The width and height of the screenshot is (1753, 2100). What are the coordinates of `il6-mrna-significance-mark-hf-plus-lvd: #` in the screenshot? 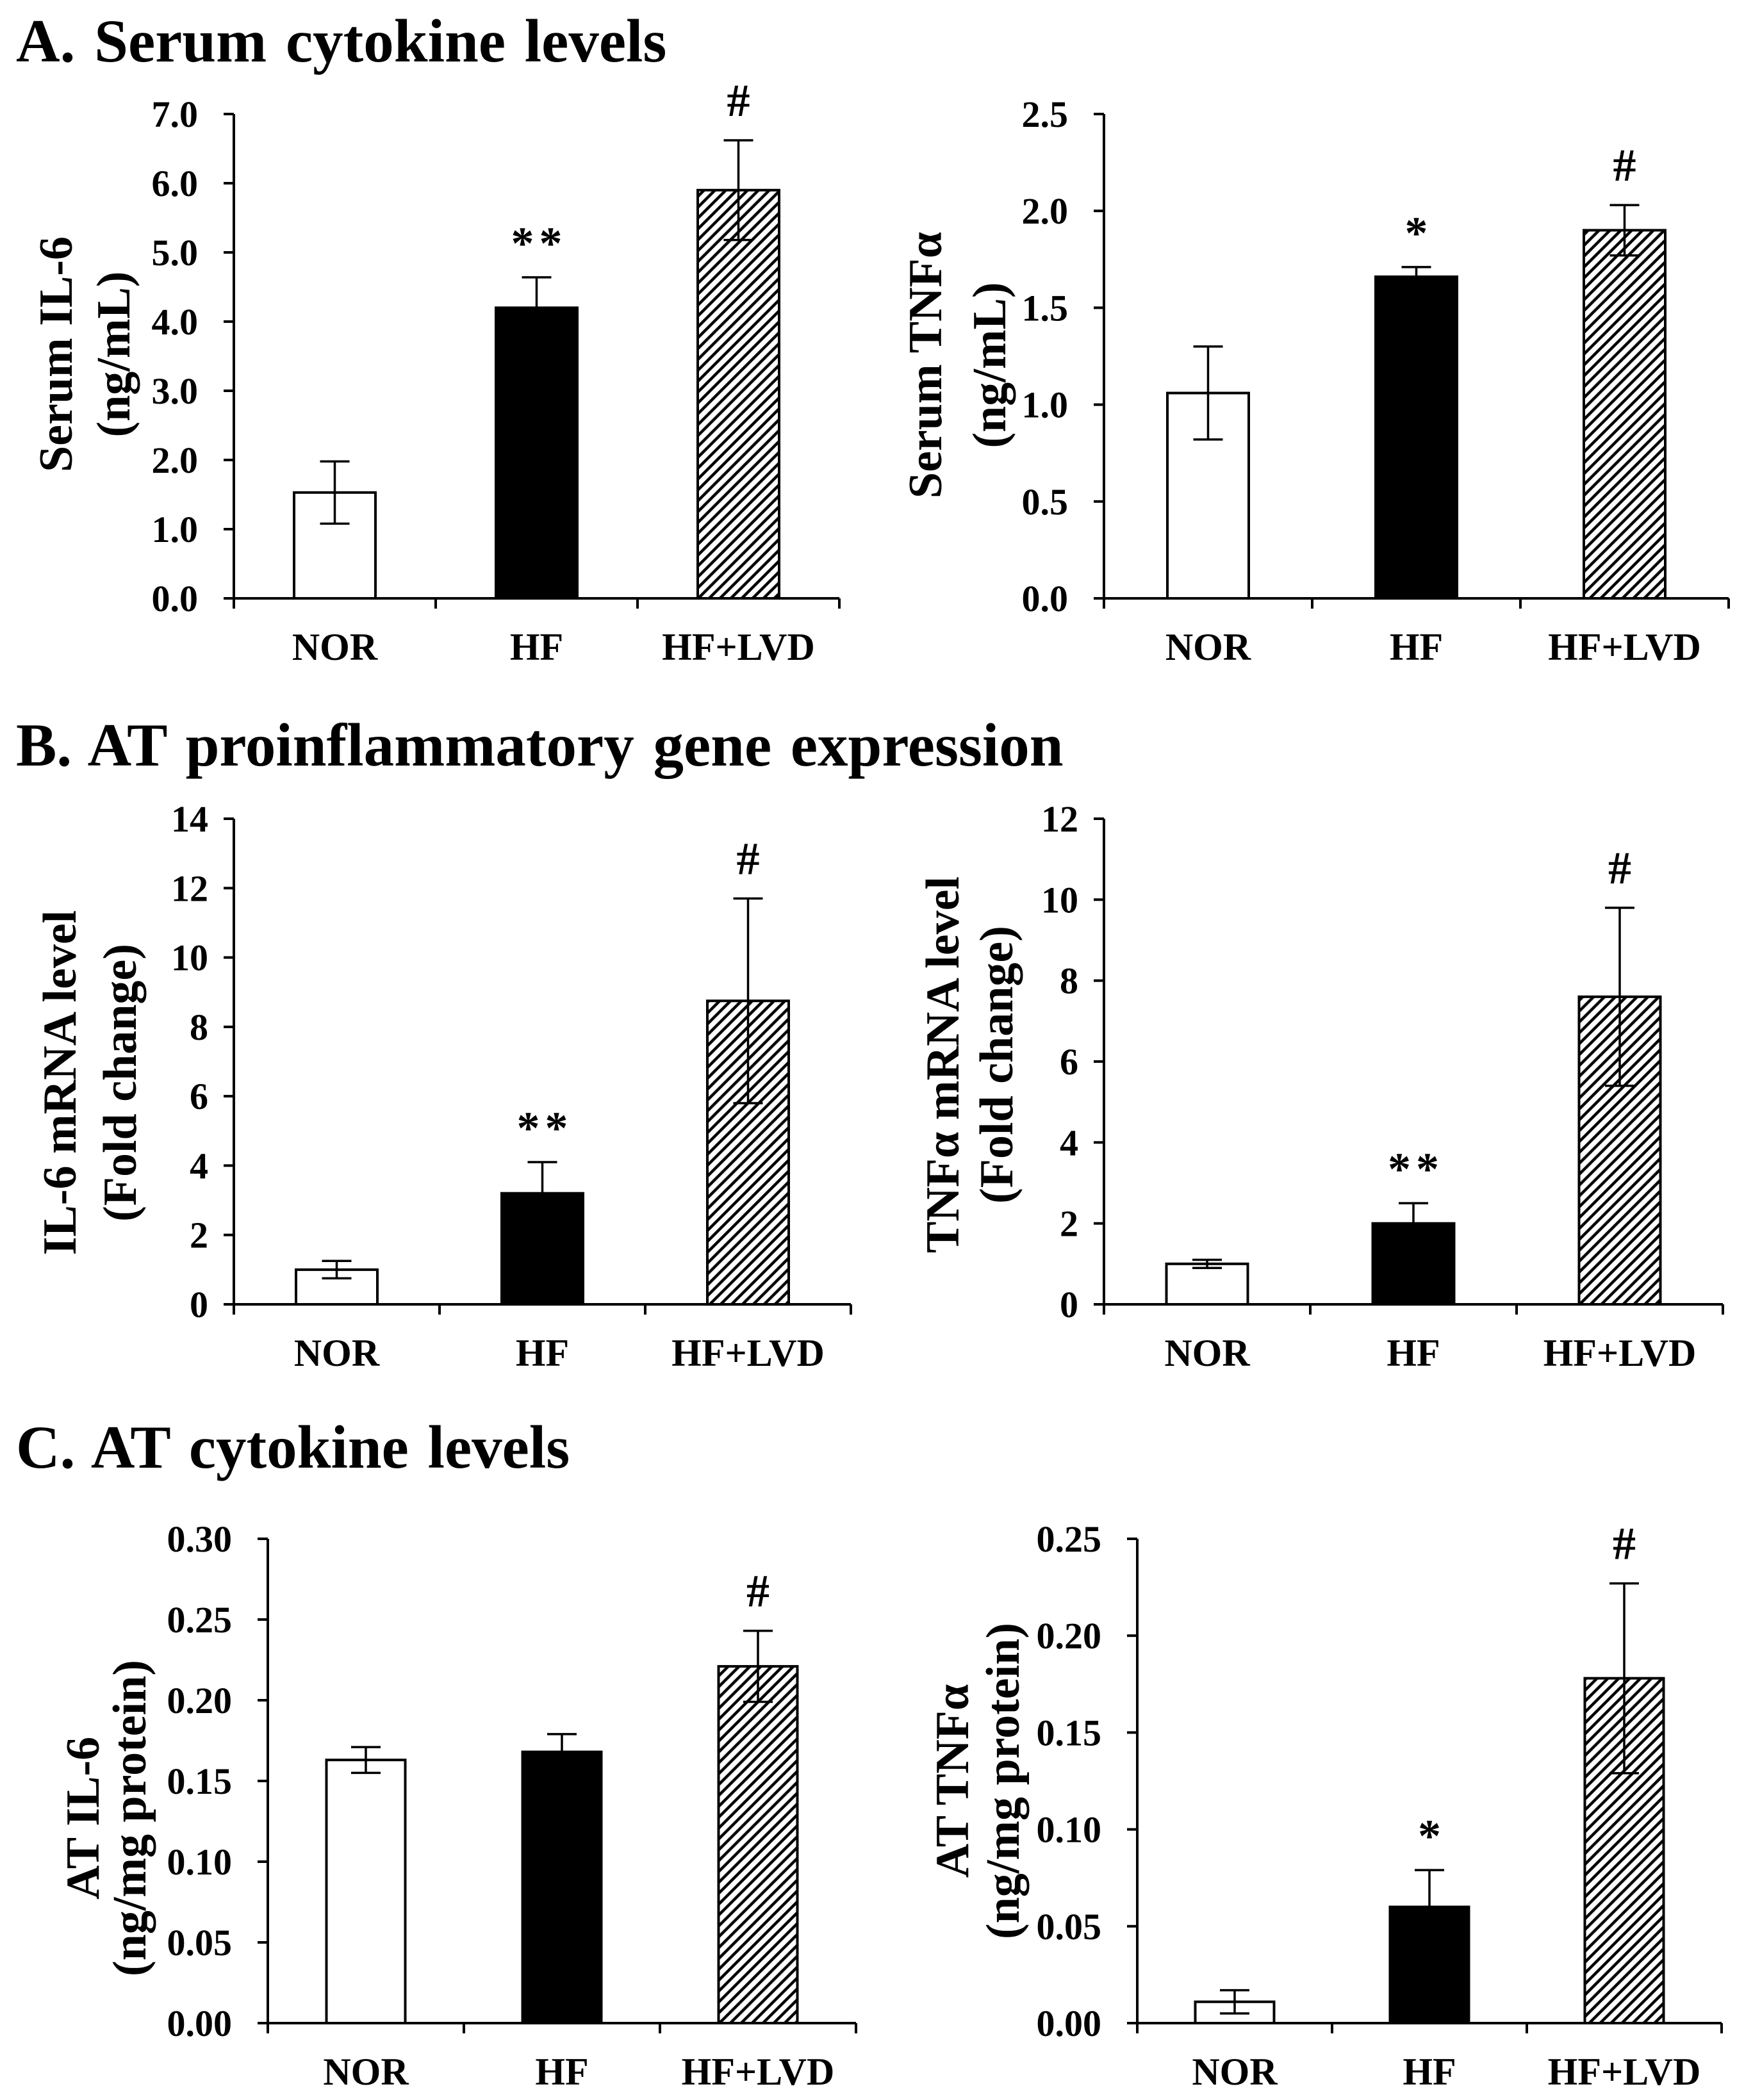 It's located at (751, 859).